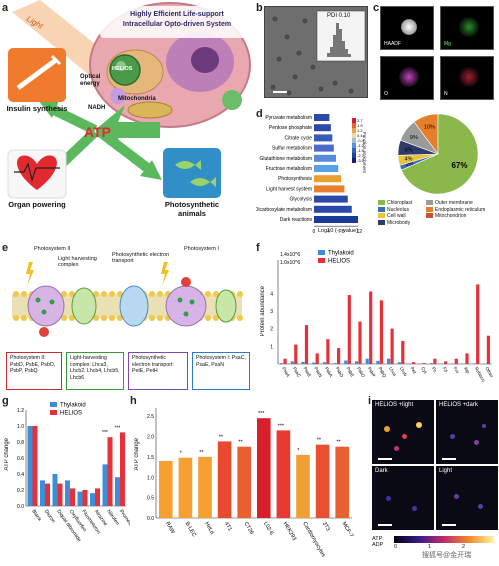  I want to click on mg-label: Mg, so click(447, 44).